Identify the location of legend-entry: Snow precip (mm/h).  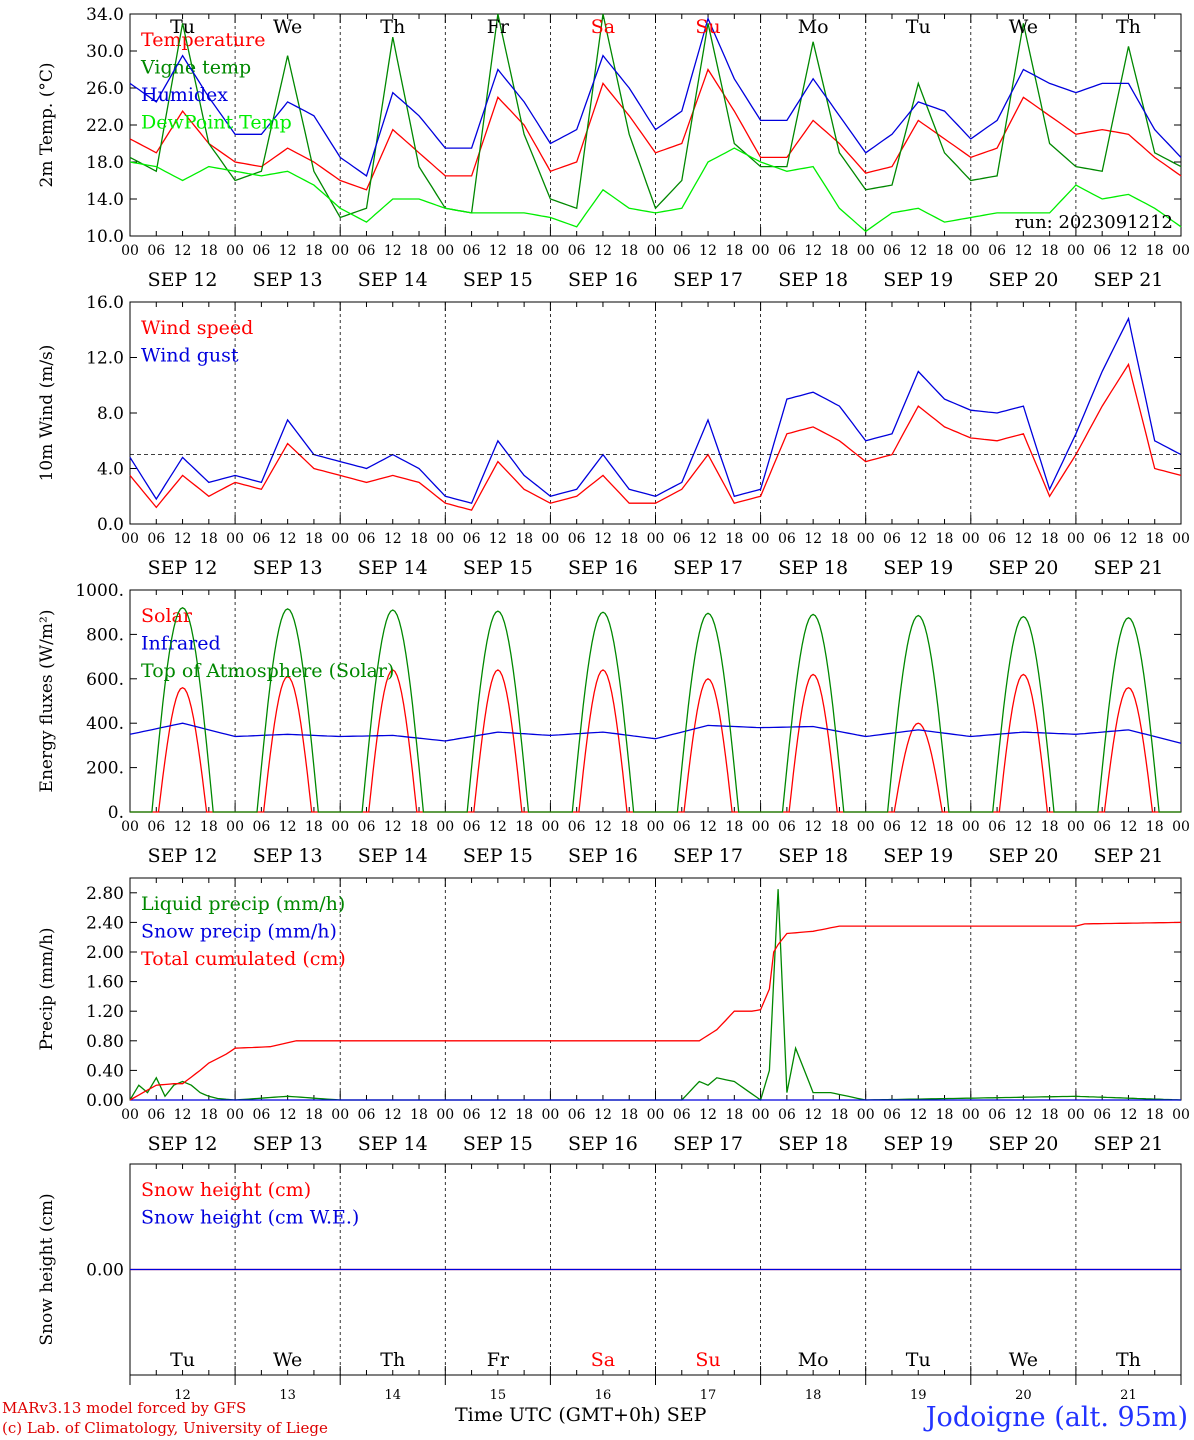
(239, 932).